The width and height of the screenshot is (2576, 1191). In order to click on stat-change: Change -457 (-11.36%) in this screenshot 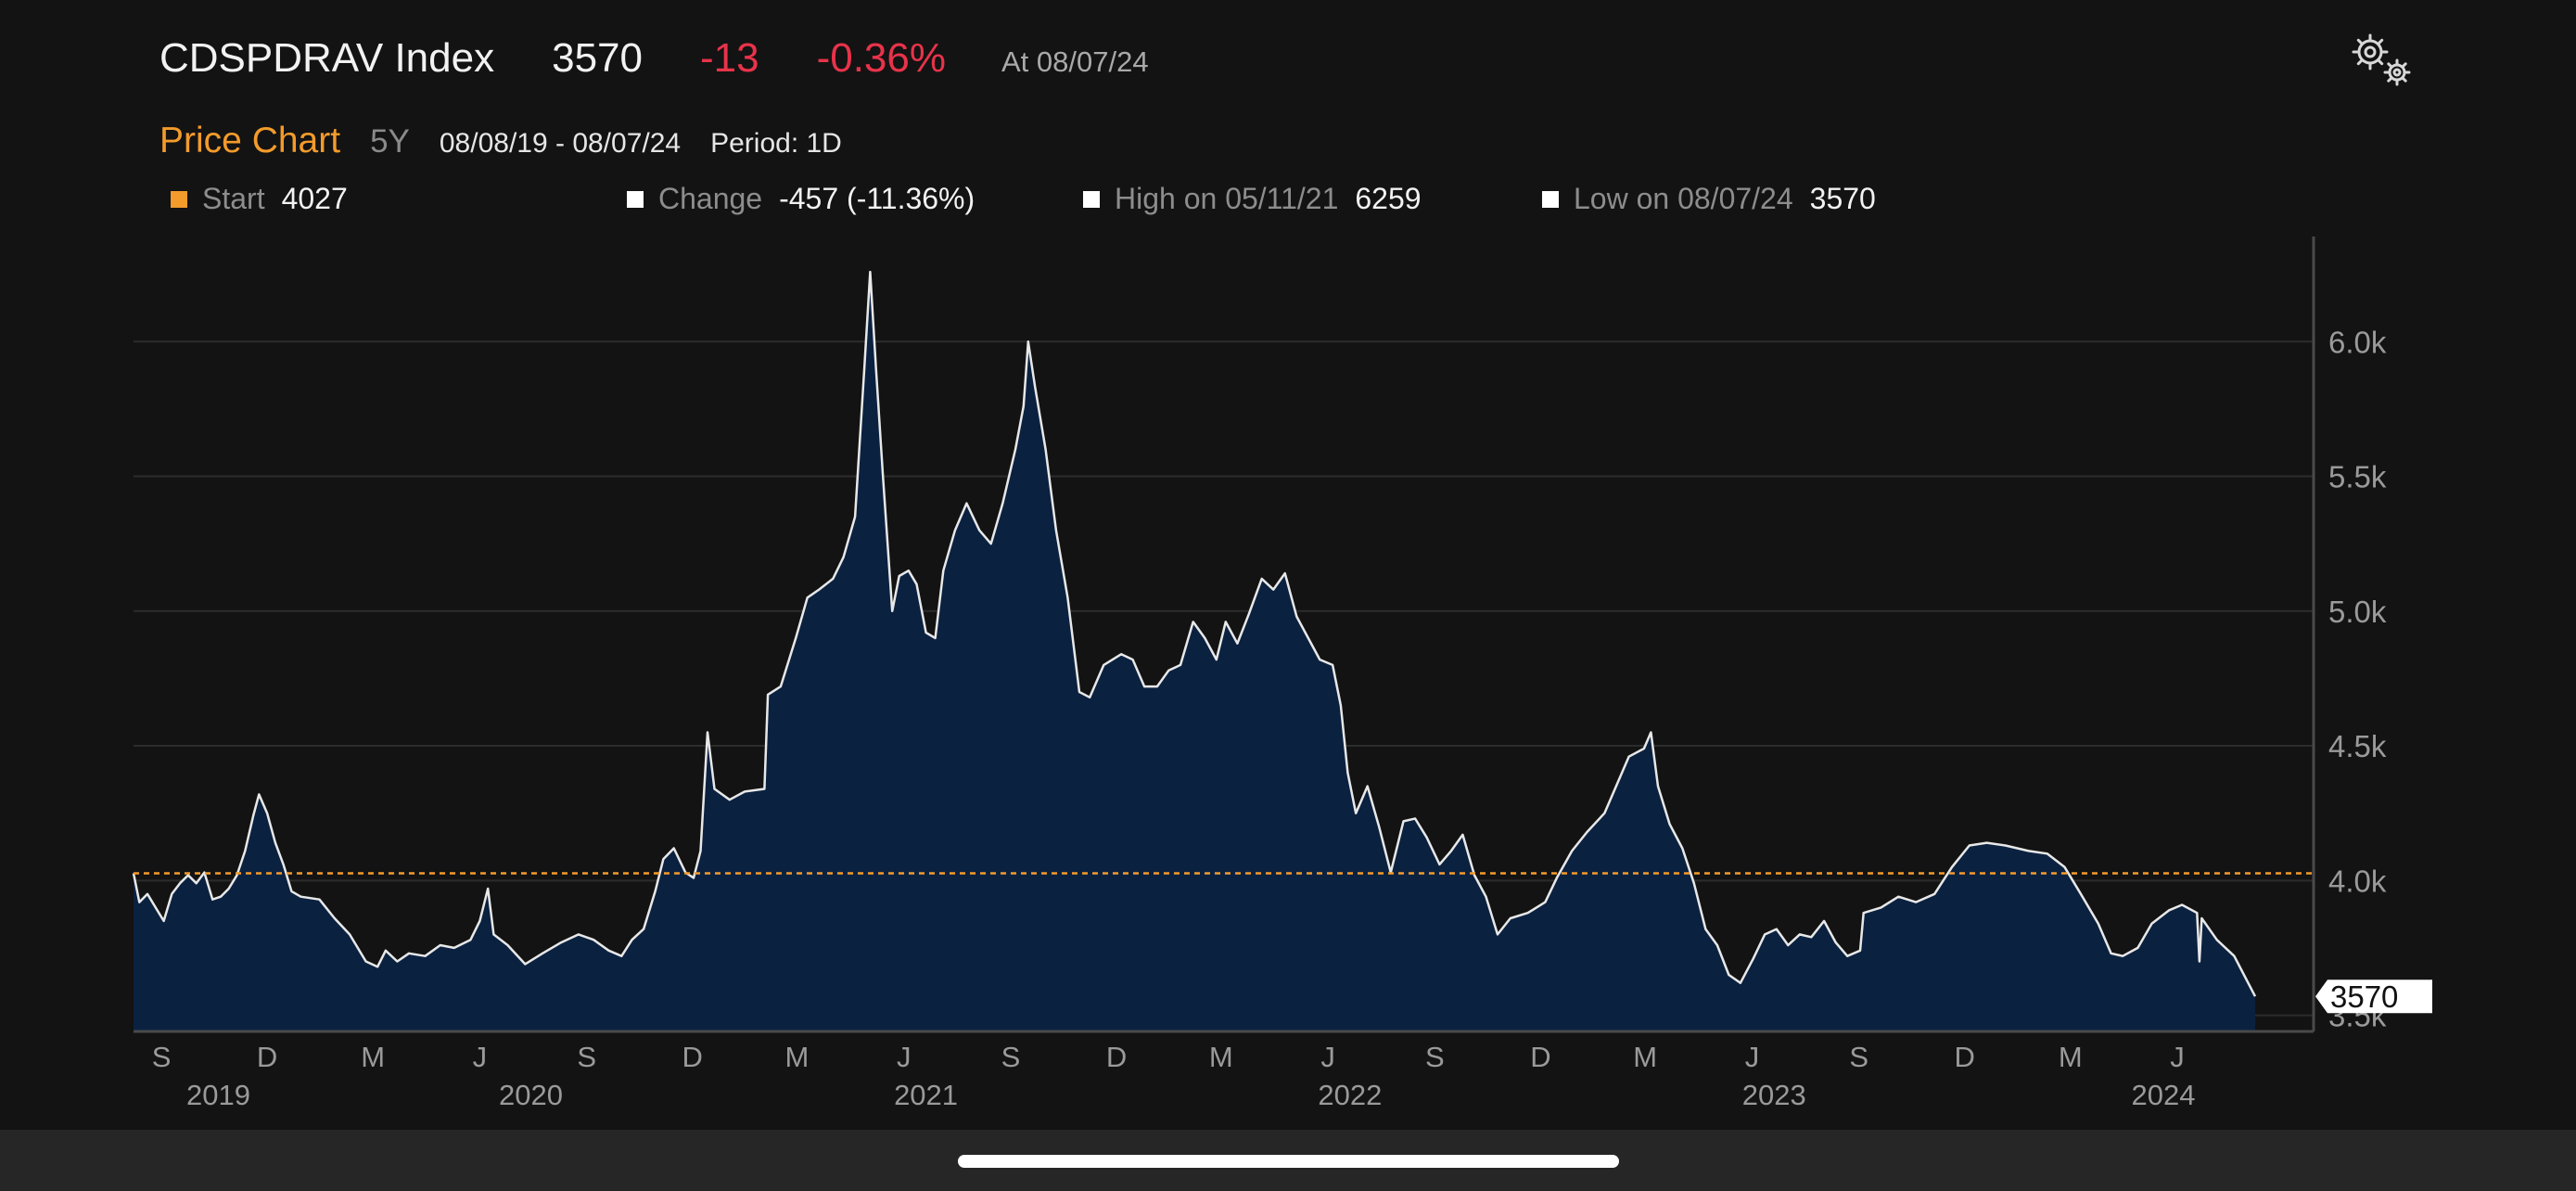, I will do `click(801, 199)`.